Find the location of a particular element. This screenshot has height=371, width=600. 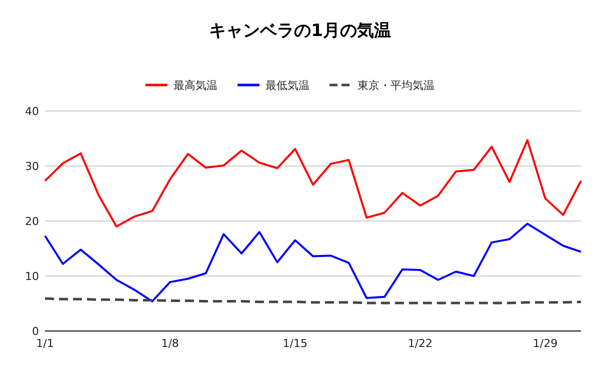

x-tick-label: 1/1 is located at coordinates (45, 343).